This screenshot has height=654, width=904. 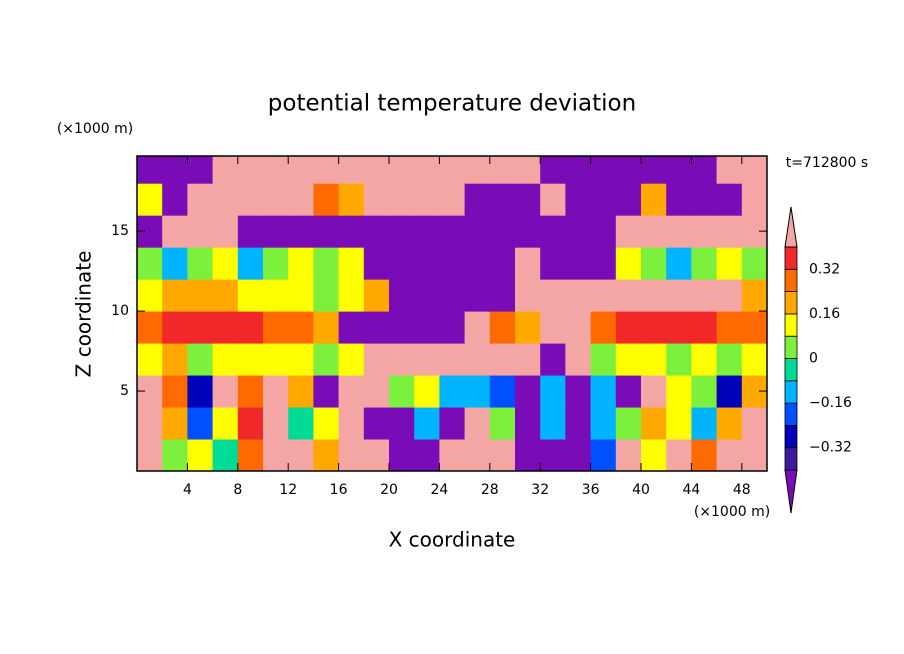 I want to click on x-tick-label: 48, so click(x=742, y=490).